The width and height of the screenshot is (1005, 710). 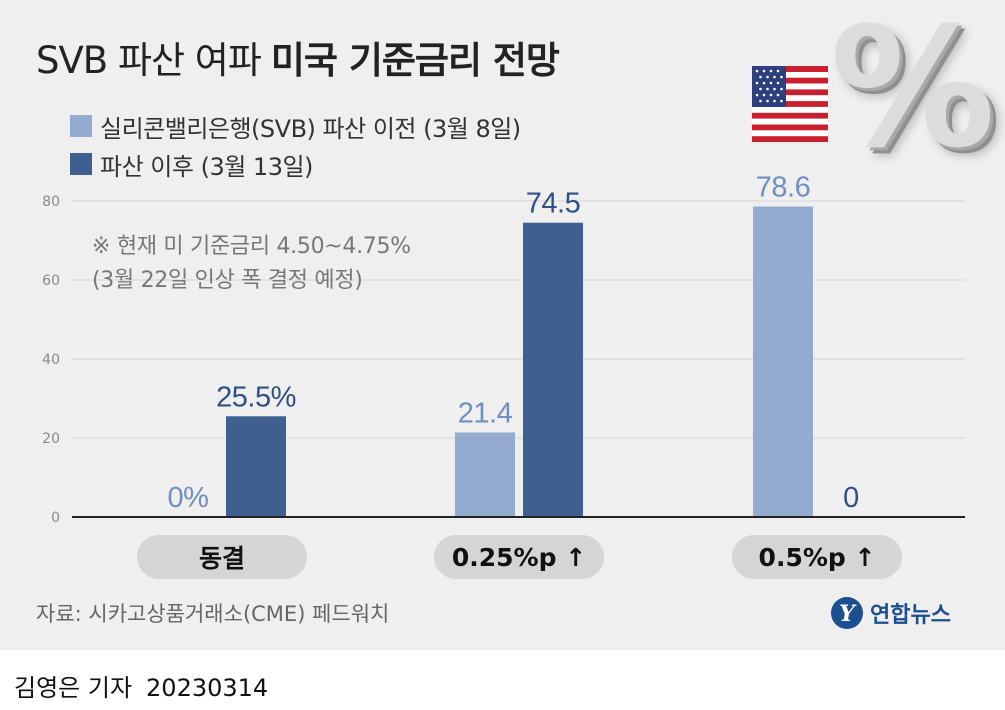 I want to click on logo-mark: Y, so click(x=848, y=614).